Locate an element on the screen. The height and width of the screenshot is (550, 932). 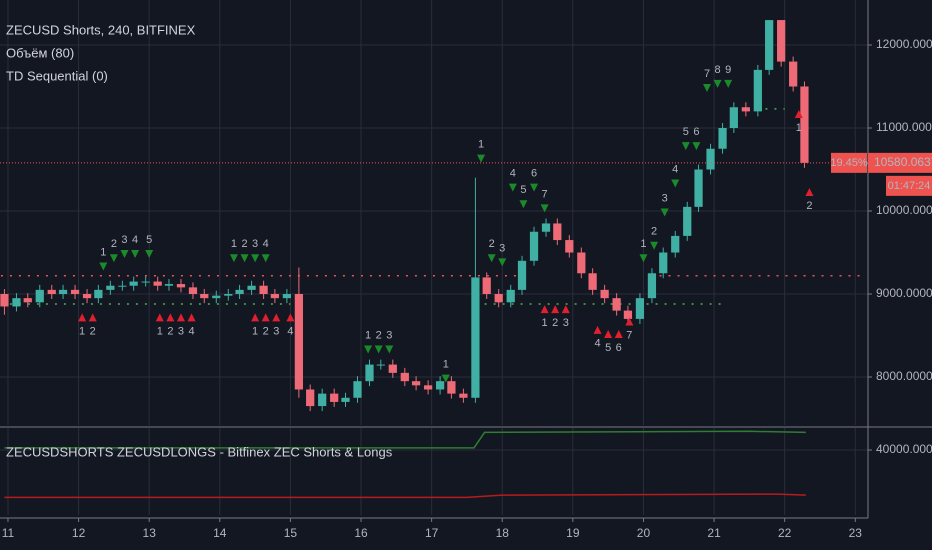
x-tick-label: 18 is located at coordinates (503, 533).